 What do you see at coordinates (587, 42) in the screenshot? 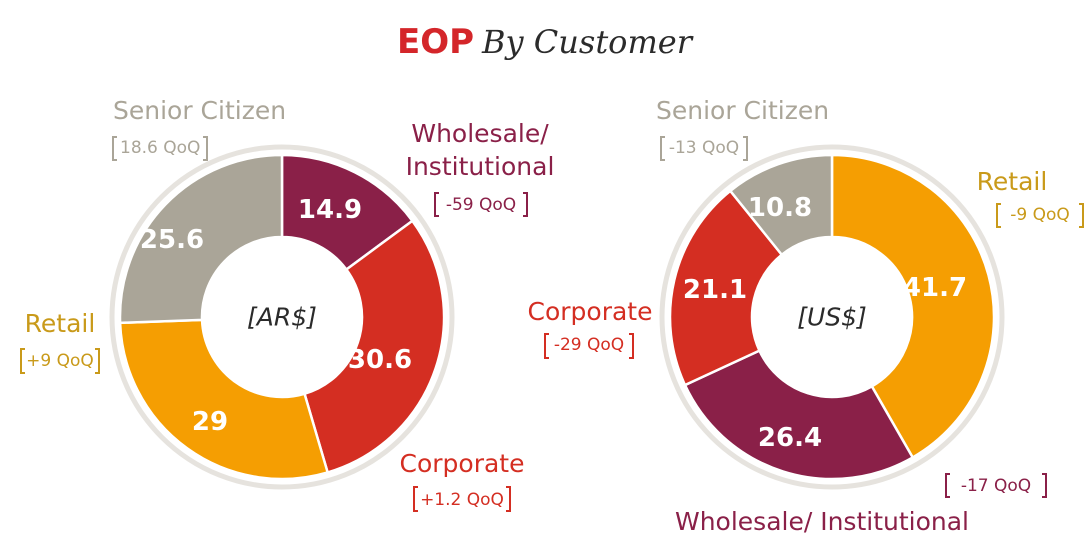
I see `title-subtitle: By Customer` at bounding box center [587, 42].